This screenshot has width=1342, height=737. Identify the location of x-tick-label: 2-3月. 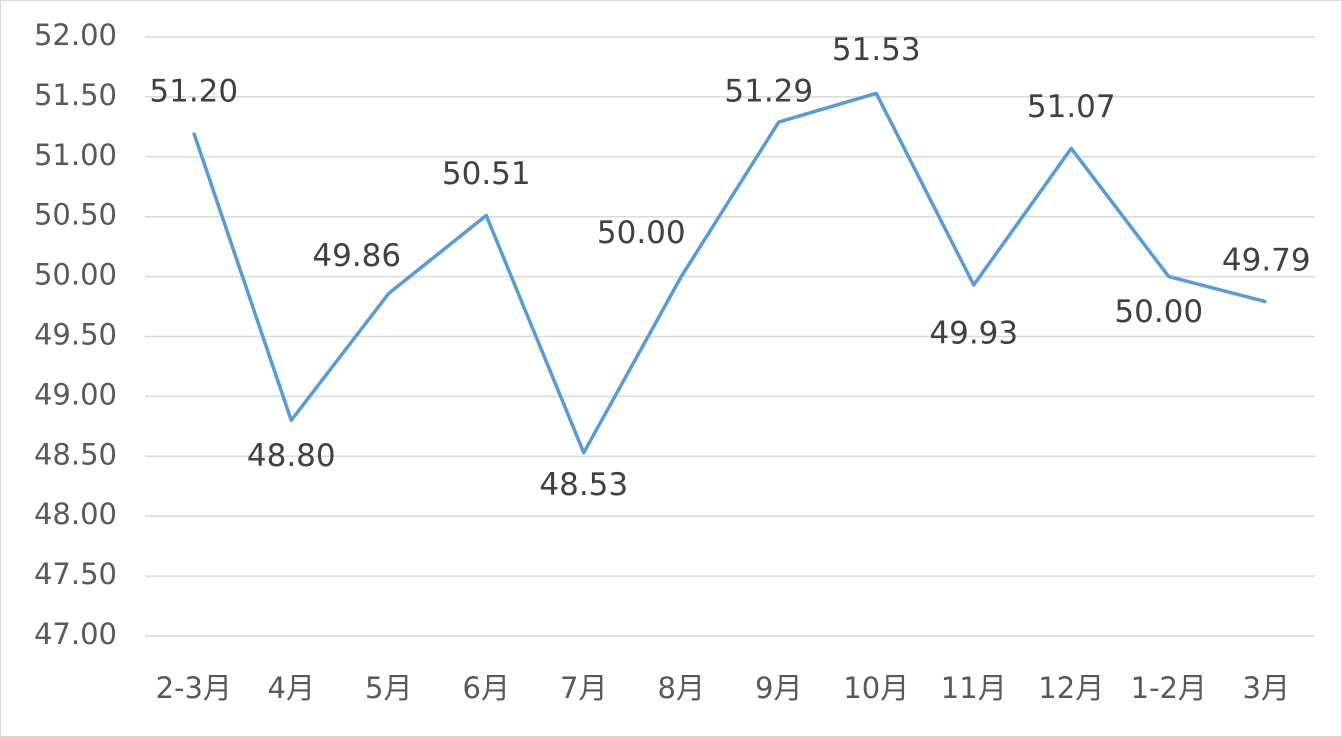
(194, 688).